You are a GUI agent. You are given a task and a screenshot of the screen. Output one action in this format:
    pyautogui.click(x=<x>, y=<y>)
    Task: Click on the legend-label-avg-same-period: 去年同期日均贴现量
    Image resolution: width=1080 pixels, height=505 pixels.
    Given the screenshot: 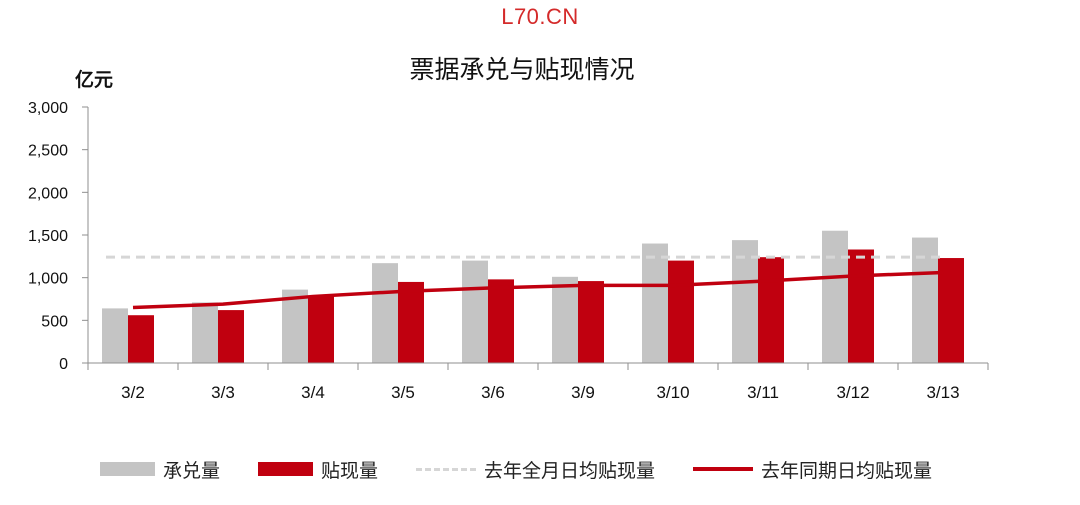 What is the action you would take?
    pyautogui.click(x=847, y=470)
    